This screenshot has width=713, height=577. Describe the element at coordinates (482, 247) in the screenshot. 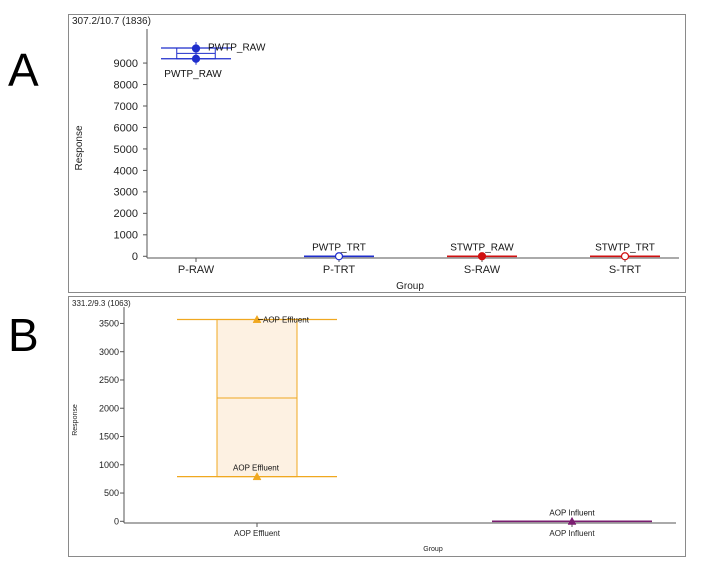

I see `chart-a-point-label: STWTP_RAW` at that location.